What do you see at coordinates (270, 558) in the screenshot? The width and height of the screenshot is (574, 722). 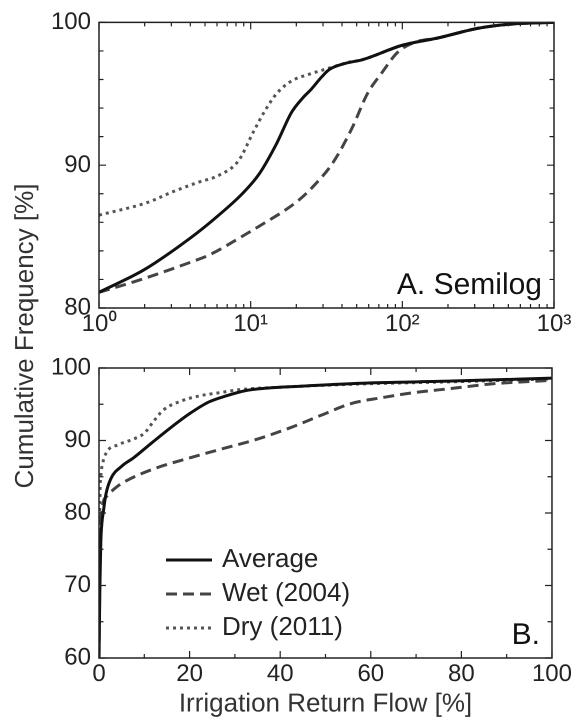 I see `legend-label: Average` at bounding box center [270, 558].